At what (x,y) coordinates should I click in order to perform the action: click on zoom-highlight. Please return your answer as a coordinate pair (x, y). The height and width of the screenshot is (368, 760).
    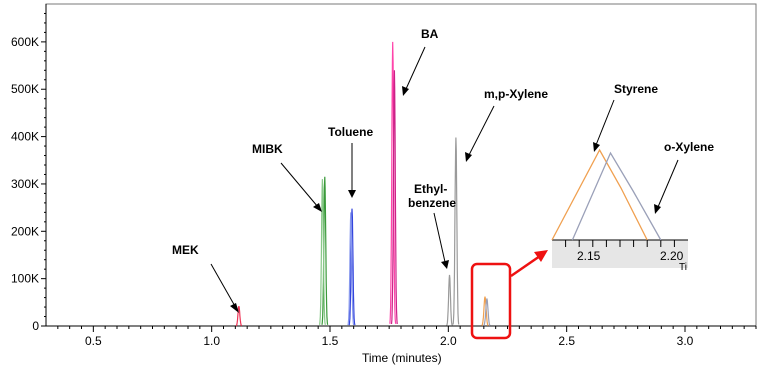
    Looking at the image, I should click on (509, 295).